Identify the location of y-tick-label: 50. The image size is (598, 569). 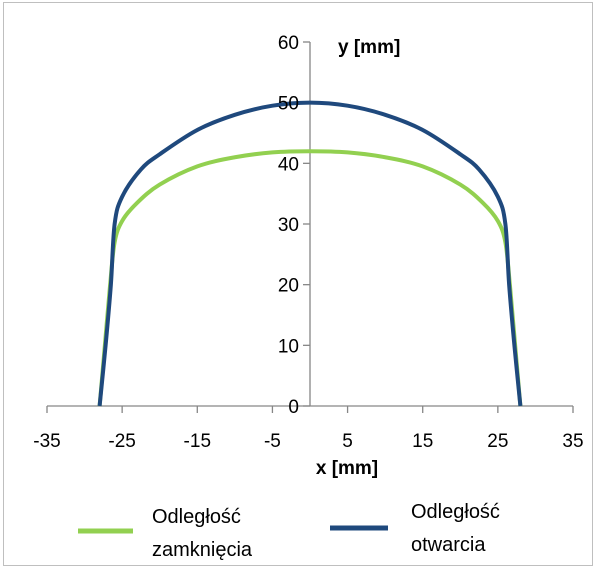
(288, 104).